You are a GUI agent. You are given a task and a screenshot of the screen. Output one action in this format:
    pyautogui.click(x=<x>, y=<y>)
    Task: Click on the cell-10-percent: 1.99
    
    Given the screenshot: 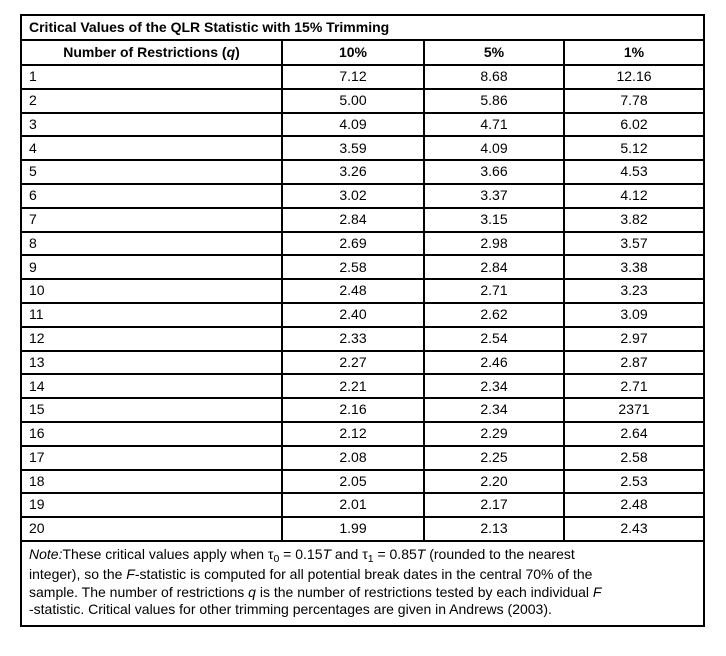 What is the action you would take?
    pyautogui.click(x=353, y=529)
    